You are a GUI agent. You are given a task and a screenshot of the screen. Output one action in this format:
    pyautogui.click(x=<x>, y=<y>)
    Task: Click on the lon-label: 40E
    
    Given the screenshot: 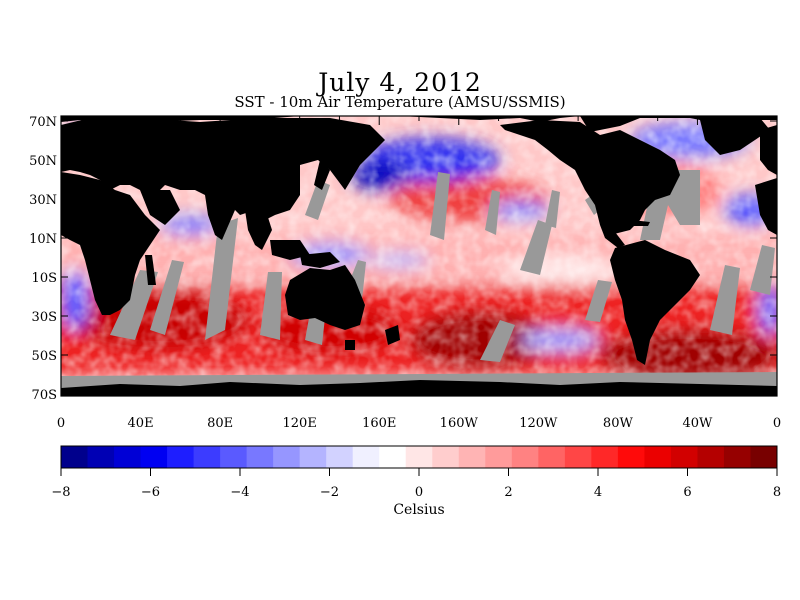 What is the action you would take?
    pyautogui.click(x=141, y=423)
    